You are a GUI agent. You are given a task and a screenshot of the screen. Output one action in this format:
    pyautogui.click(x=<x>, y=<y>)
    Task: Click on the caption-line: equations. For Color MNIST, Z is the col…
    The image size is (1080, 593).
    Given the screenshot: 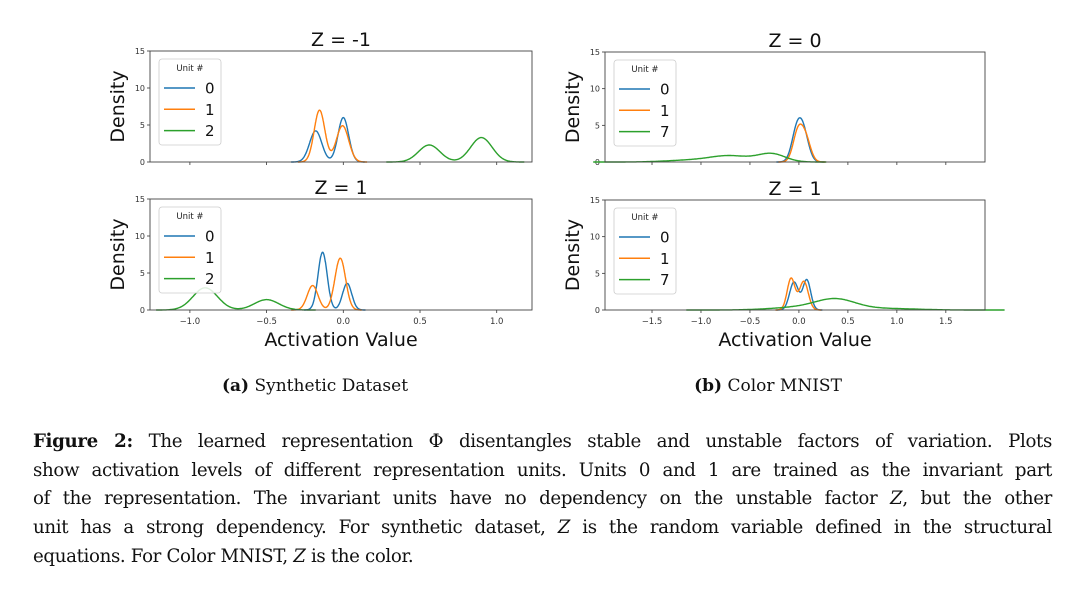 What is the action you would take?
    pyautogui.click(x=542, y=557)
    